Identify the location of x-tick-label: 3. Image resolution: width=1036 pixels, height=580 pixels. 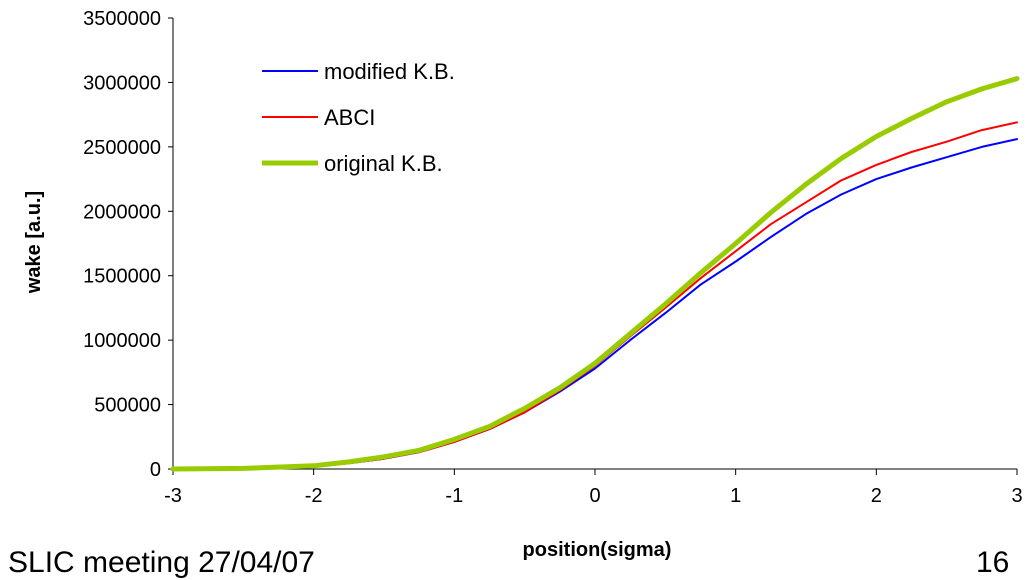
(1016, 496).